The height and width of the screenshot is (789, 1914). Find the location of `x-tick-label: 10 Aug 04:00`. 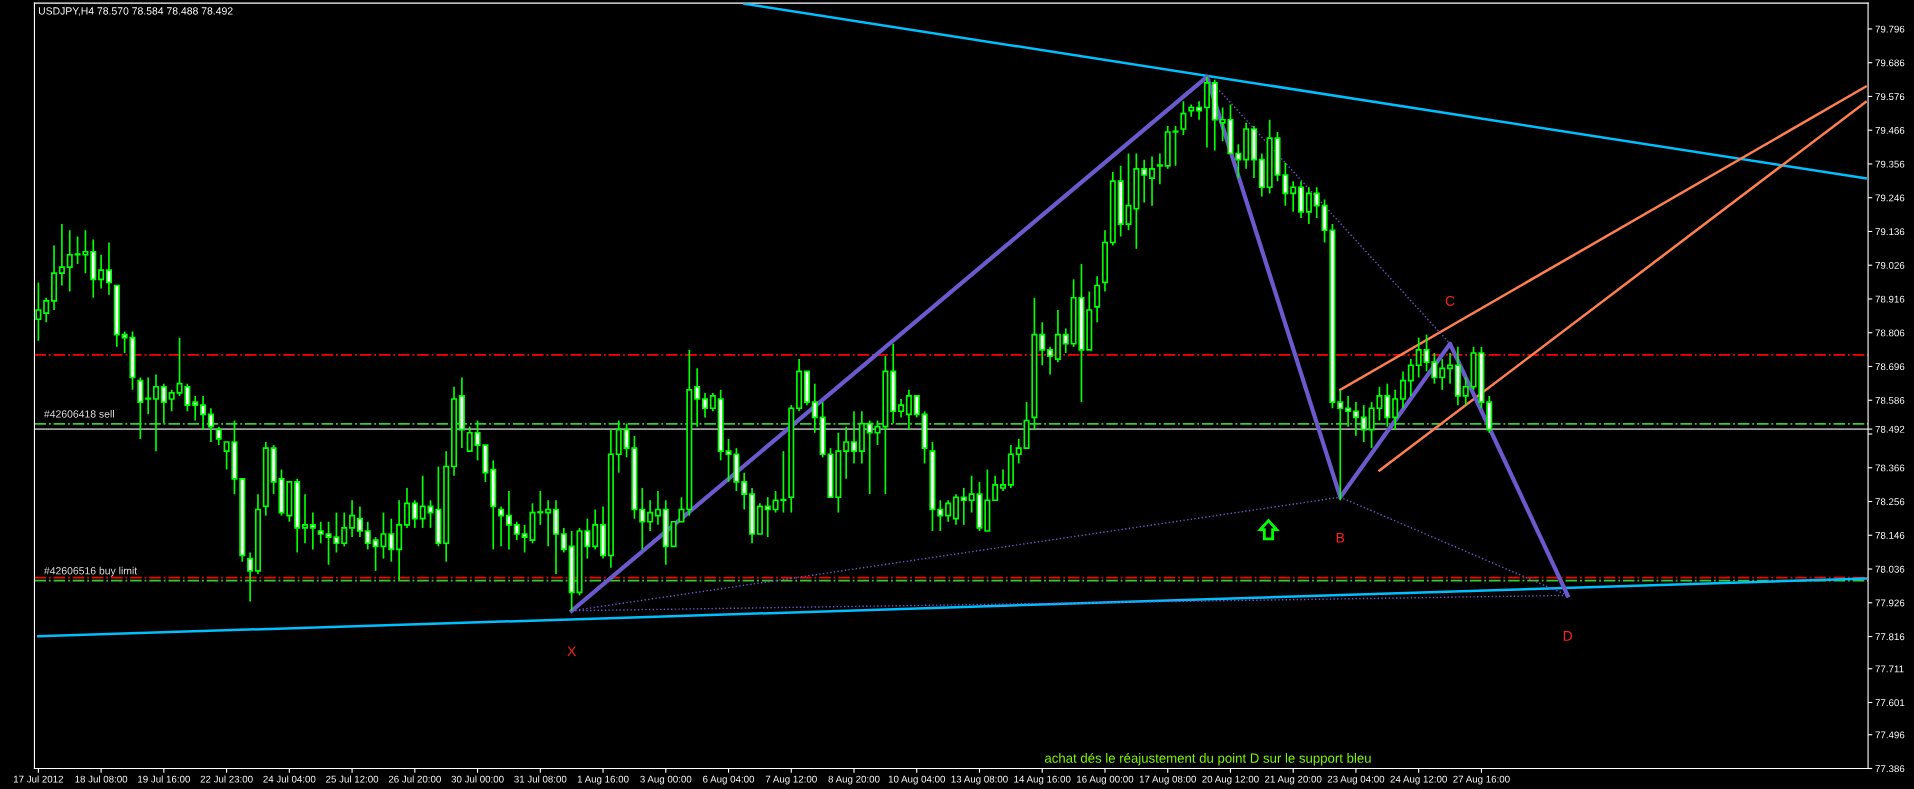

x-tick-label: 10 Aug 04:00 is located at coordinates (917, 780).